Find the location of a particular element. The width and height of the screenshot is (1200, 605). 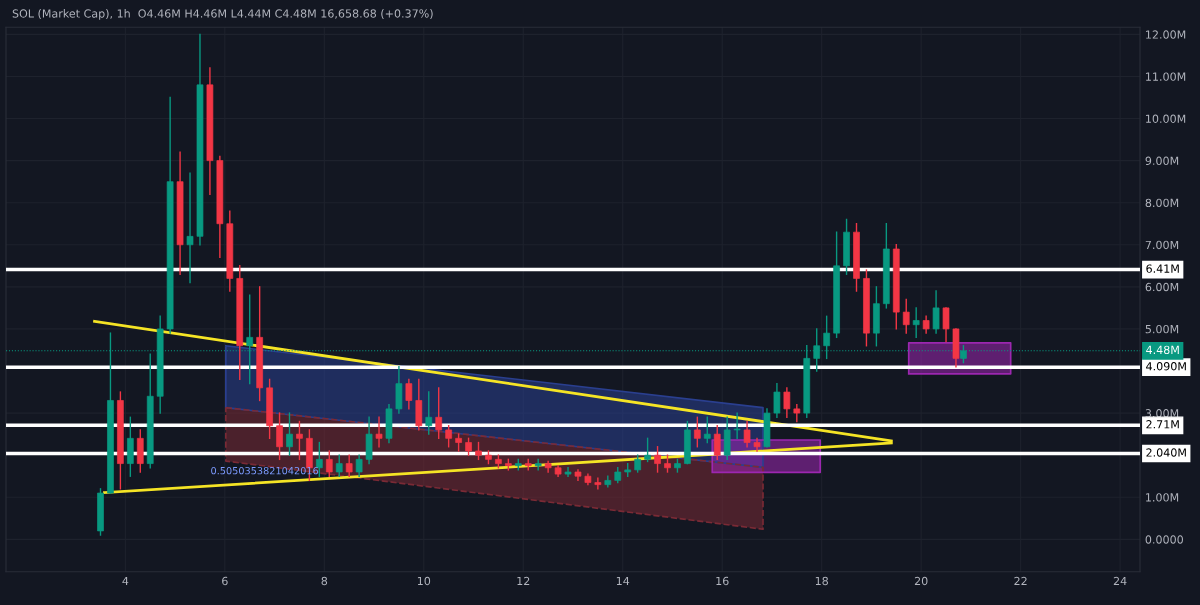

x-tick-label: 22 is located at coordinates (1020, 581).